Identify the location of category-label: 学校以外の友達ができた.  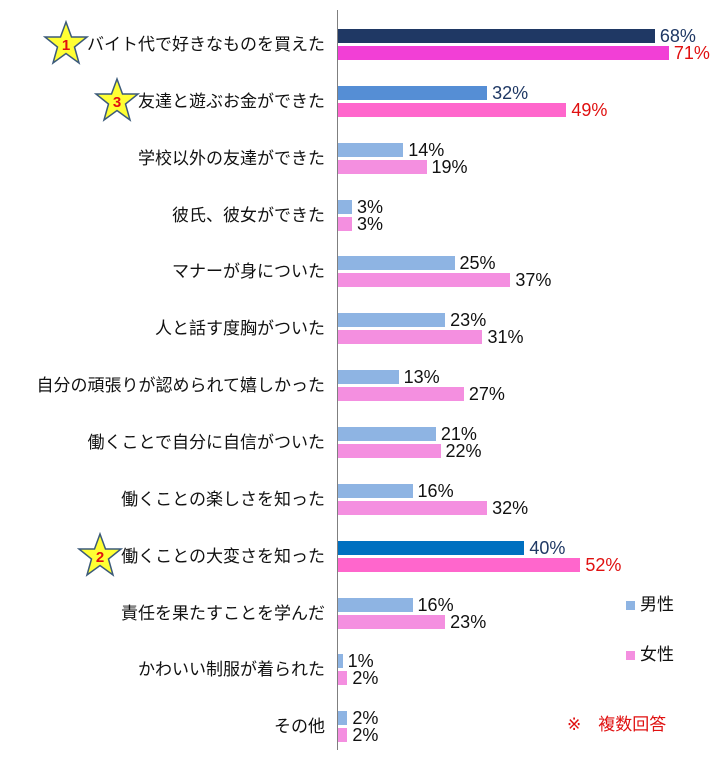
(231, 158).